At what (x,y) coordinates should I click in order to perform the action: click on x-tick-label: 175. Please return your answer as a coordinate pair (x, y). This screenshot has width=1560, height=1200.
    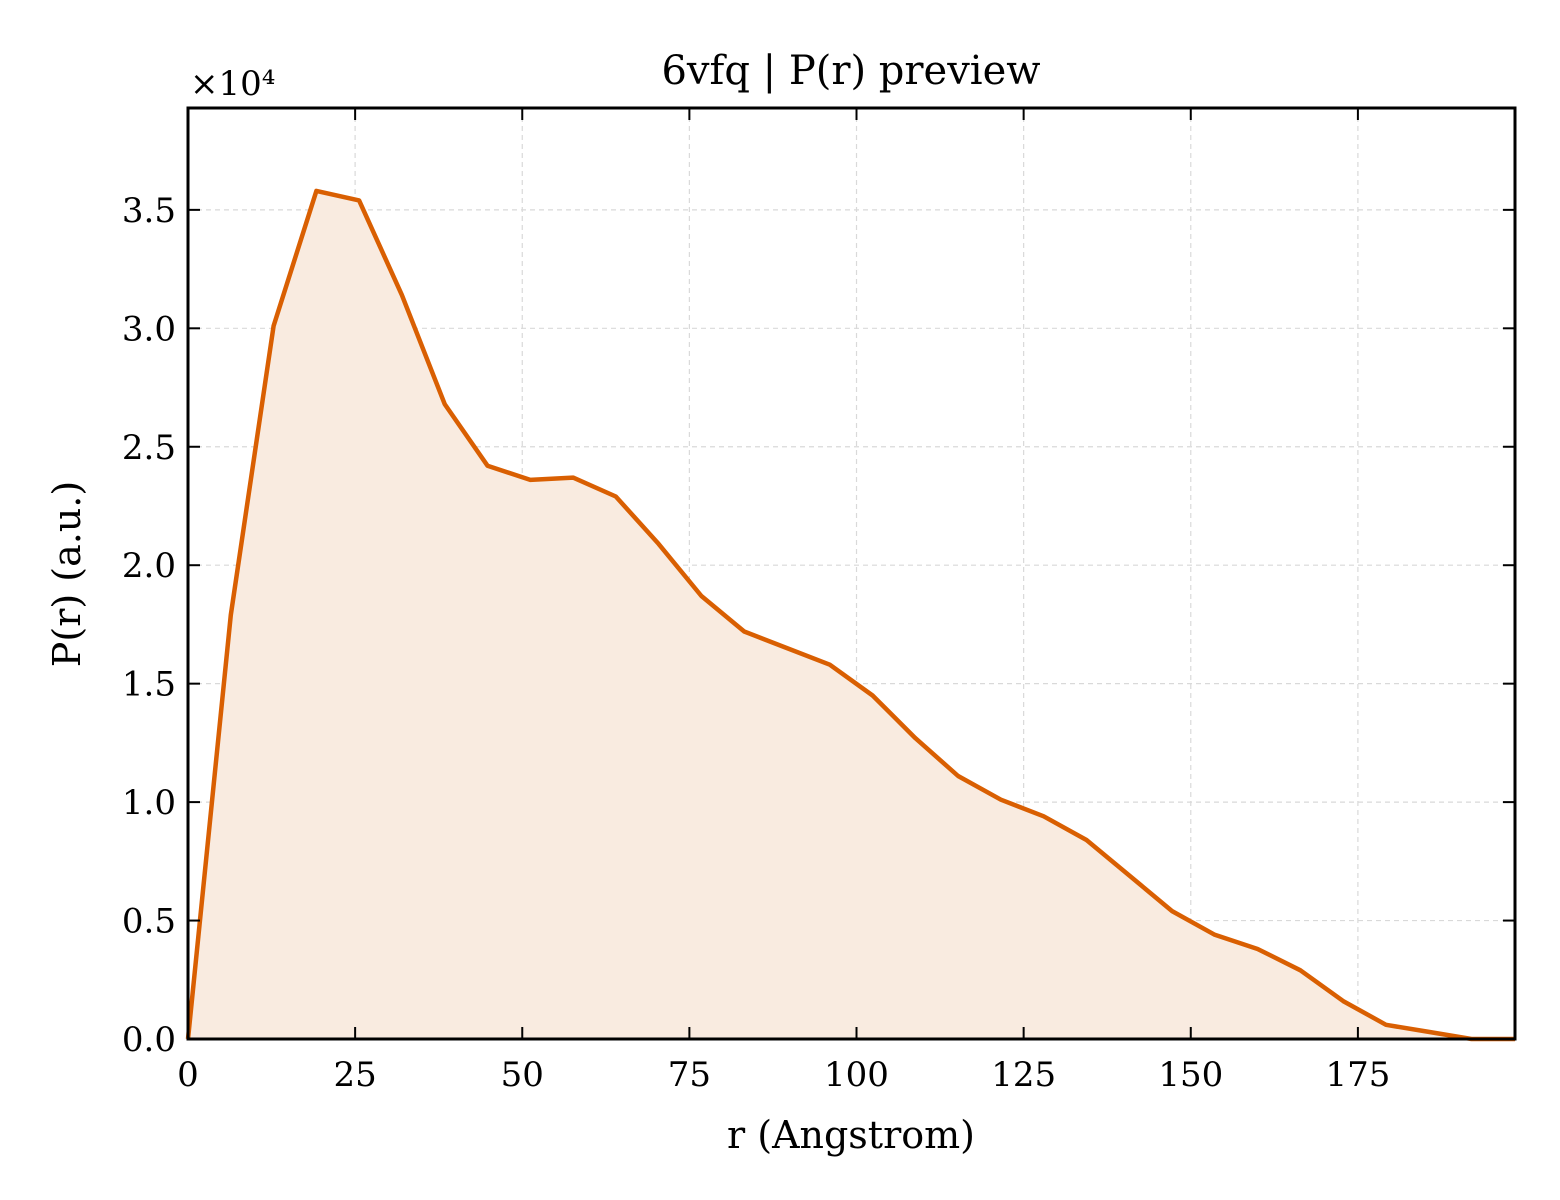
    Looking at the image, I should click on (1357, 1075).